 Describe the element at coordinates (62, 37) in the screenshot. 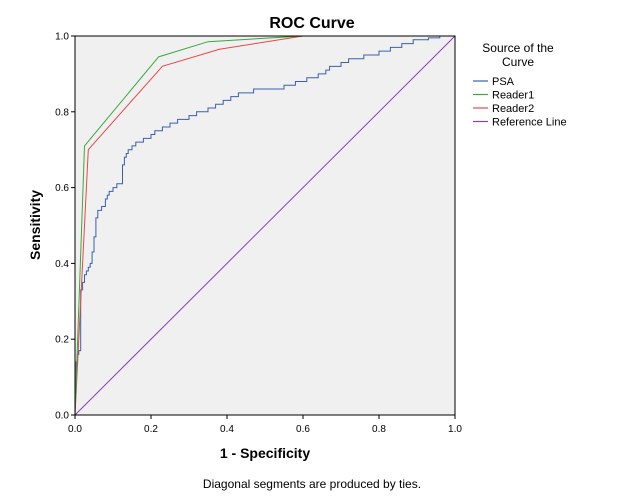

I see `y-tick-label: 1.0` at that location.